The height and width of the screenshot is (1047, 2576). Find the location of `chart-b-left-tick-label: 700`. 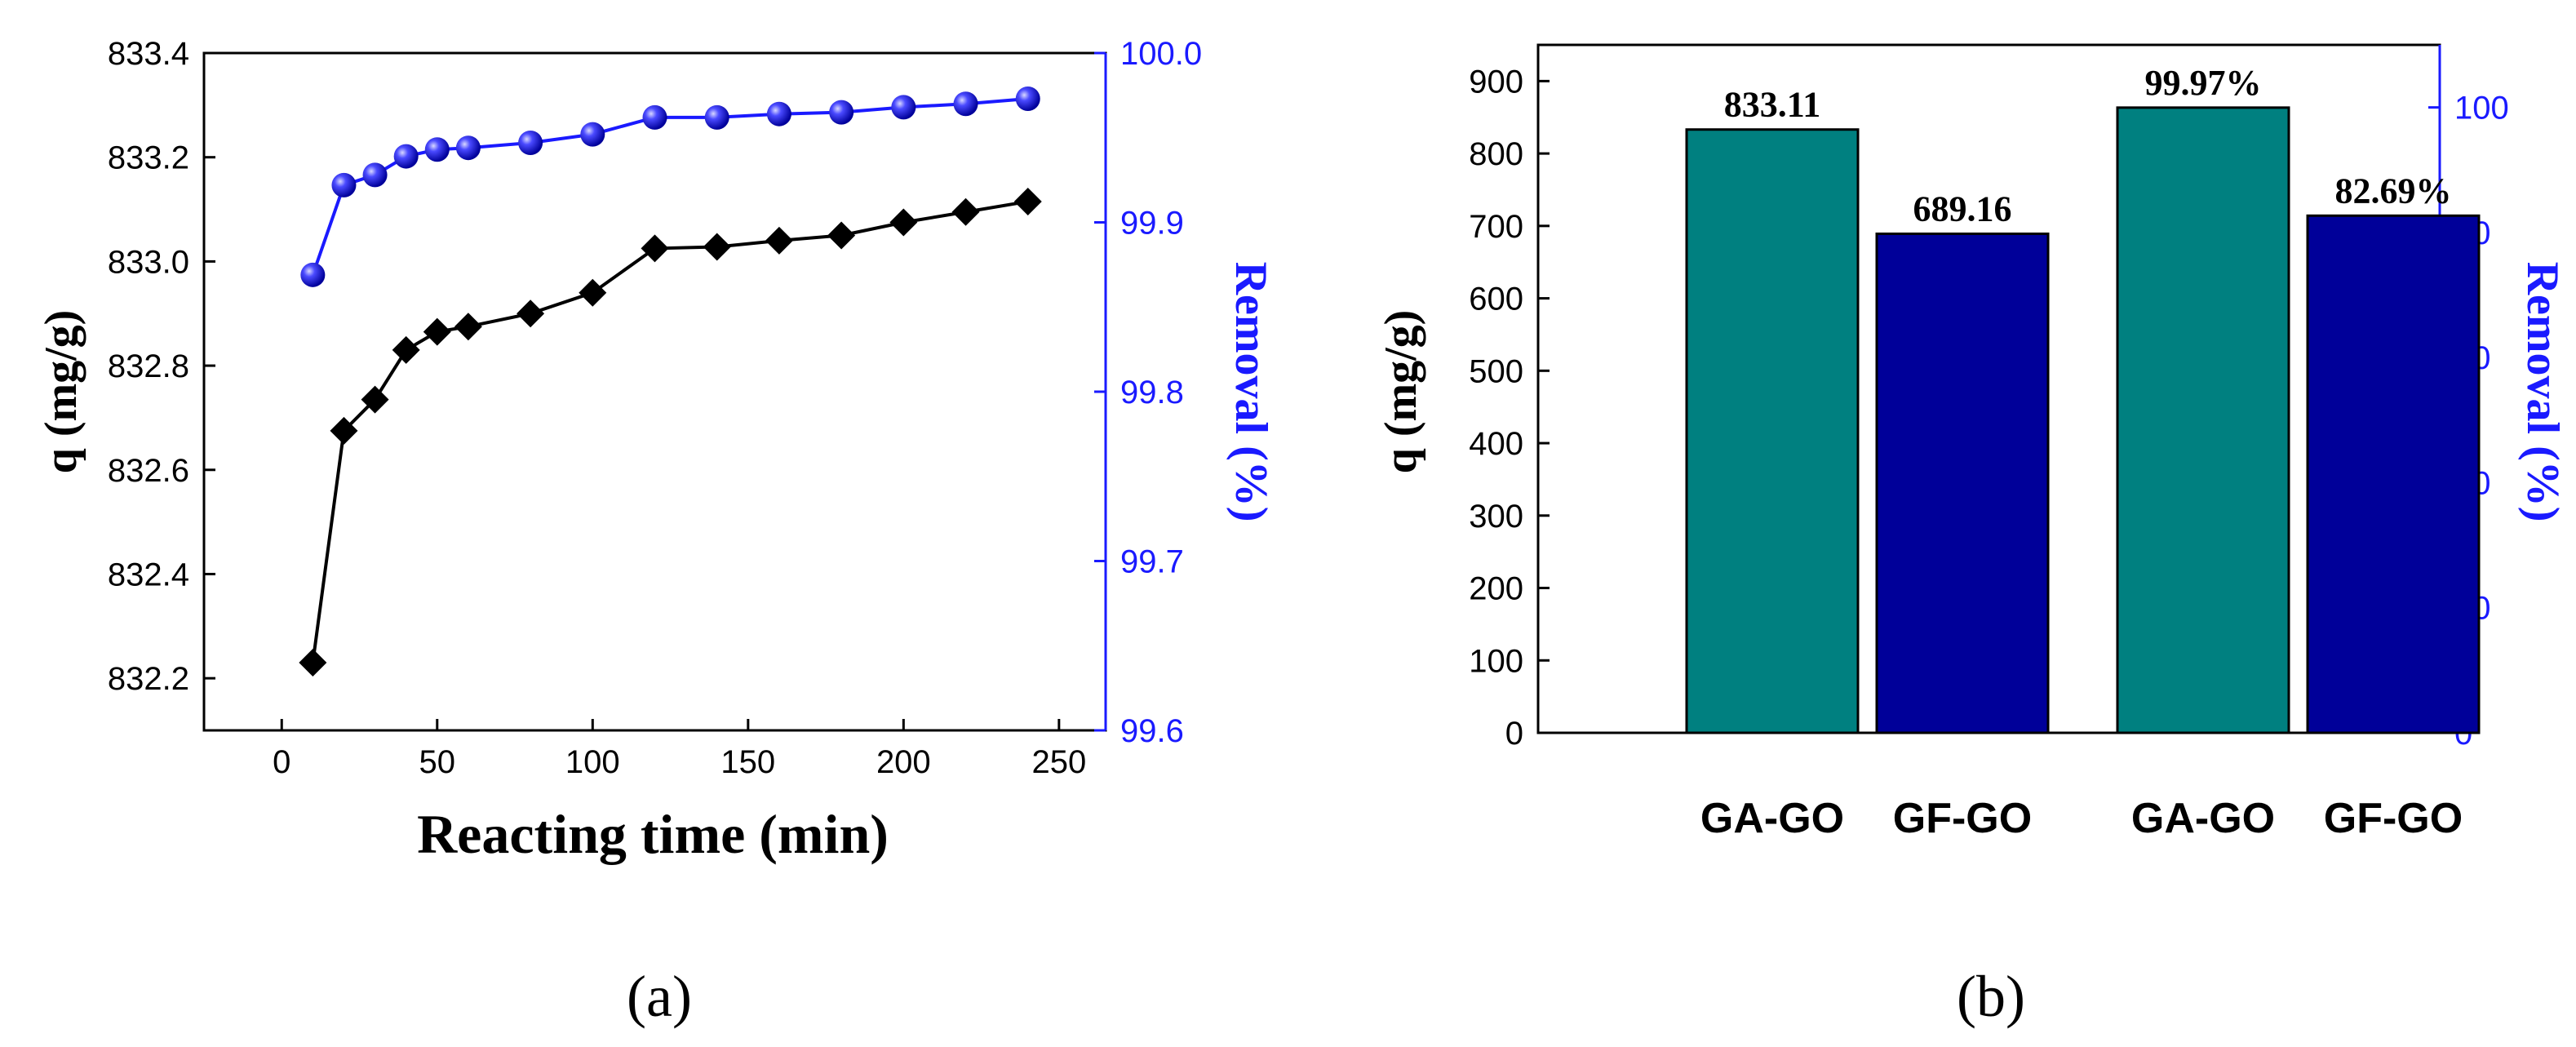

chart-b-left-tick-label: 700 is located at coordinates (1496, 227).